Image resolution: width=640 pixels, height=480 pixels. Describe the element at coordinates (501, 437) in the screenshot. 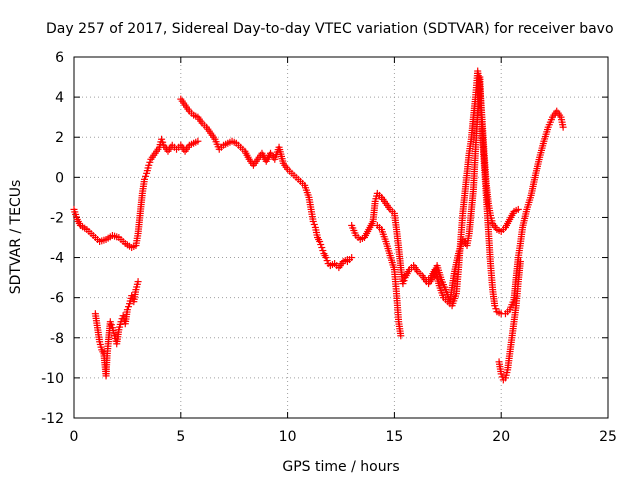

I see `x-tick-label: 20` at that location.